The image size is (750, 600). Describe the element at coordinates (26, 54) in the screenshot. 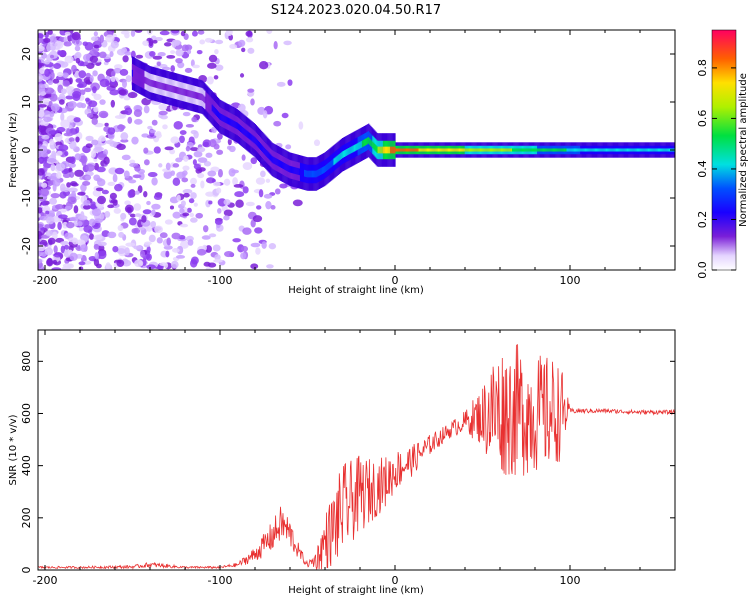

I see `y-tick-label: 20` at that location.